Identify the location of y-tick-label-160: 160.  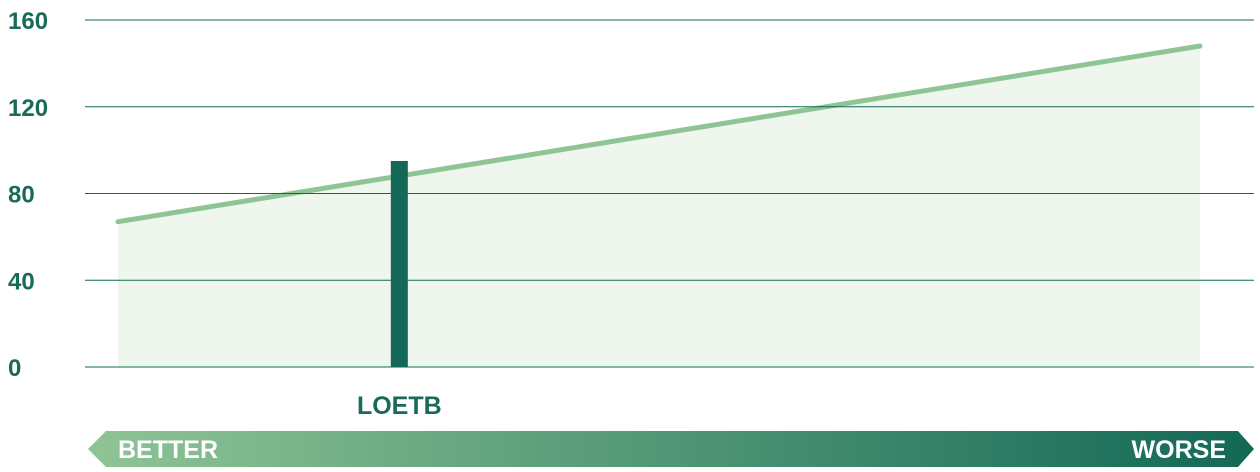
(28, 21).